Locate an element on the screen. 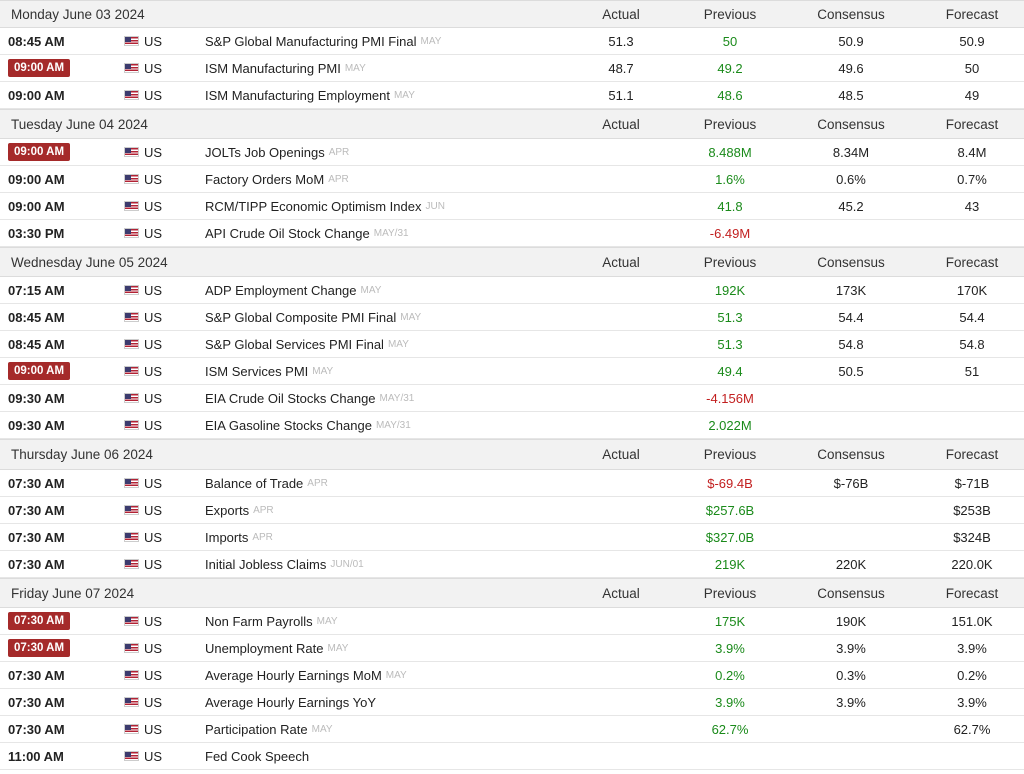 The image size is (1024, 774). event-name: S&P Global Services PMI Final MAY is located at coordinates (307, 344).